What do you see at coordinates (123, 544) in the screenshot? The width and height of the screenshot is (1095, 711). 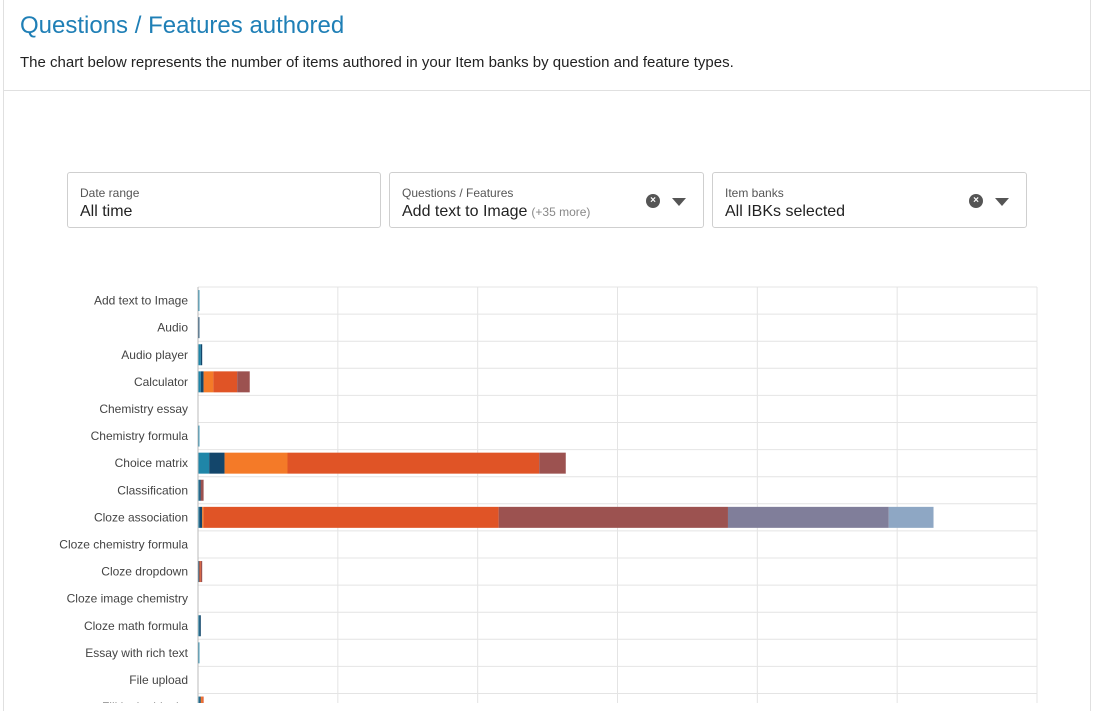 I see `category-label: Cloze chemistry formula` at bounding box center [123, 544].